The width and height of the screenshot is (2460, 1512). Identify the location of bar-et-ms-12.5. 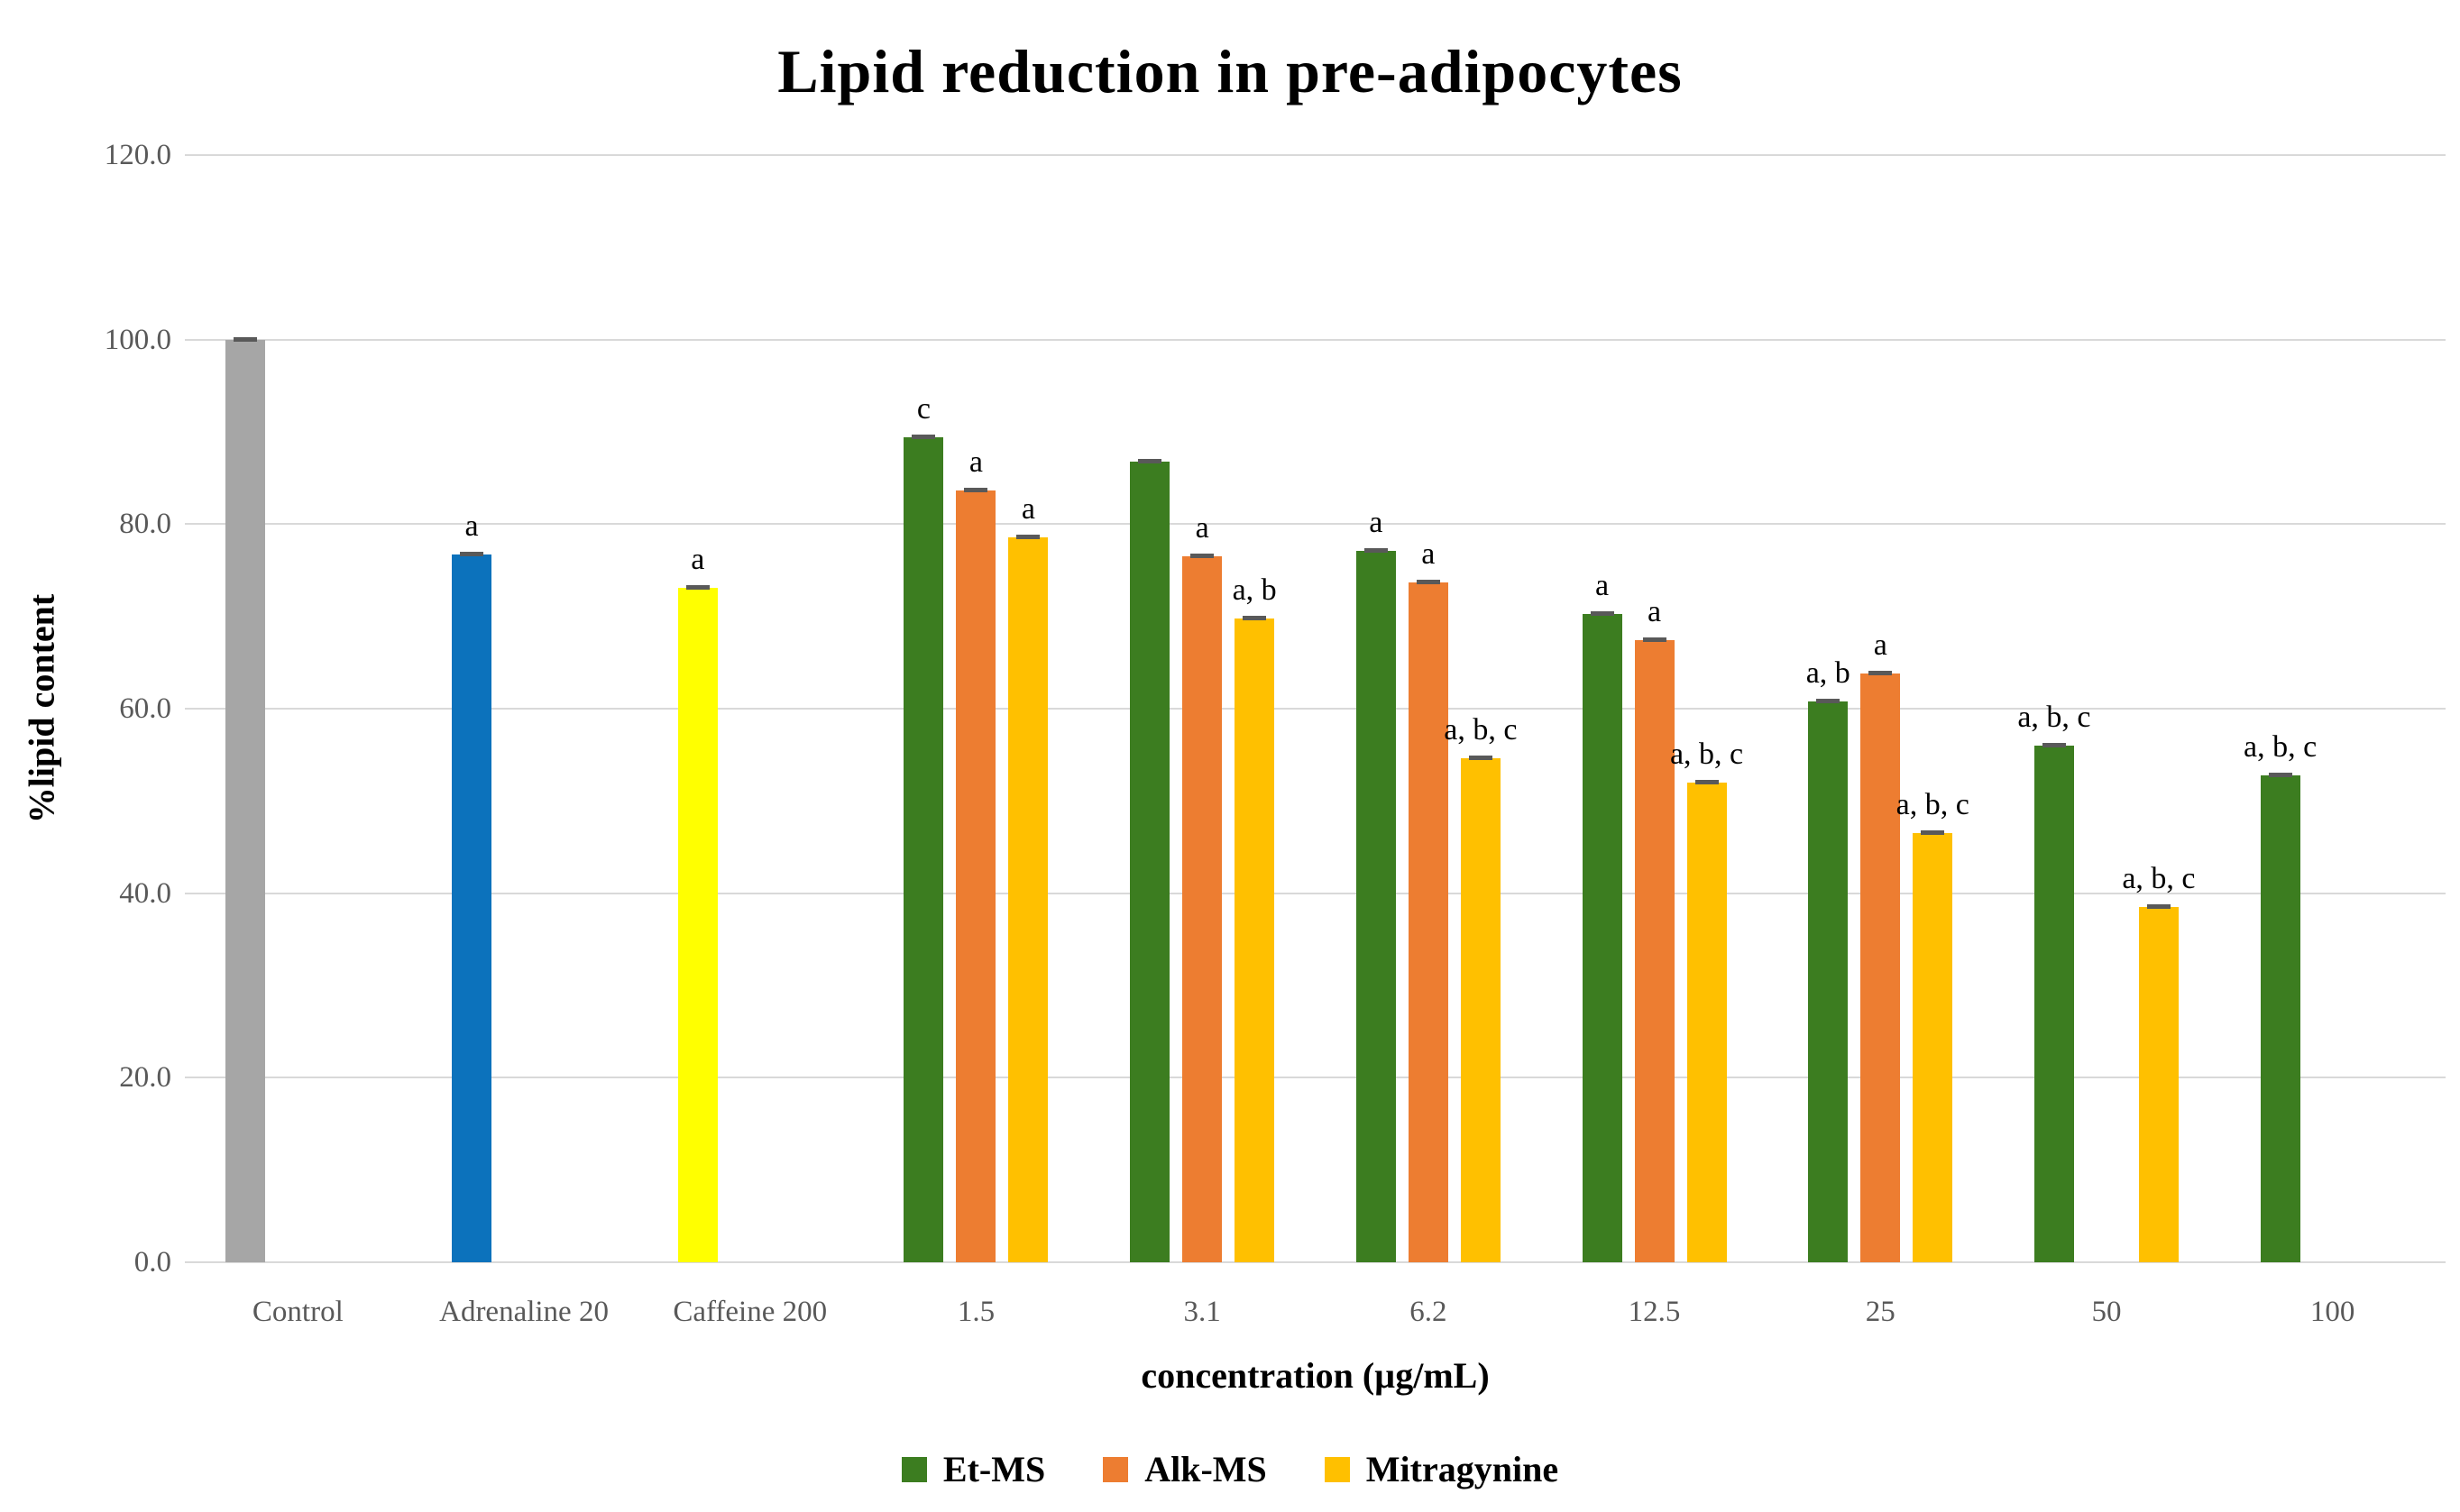
(1602, 938).